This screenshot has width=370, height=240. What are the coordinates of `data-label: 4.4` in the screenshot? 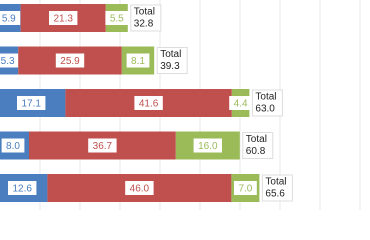 It's located at (241, 104).